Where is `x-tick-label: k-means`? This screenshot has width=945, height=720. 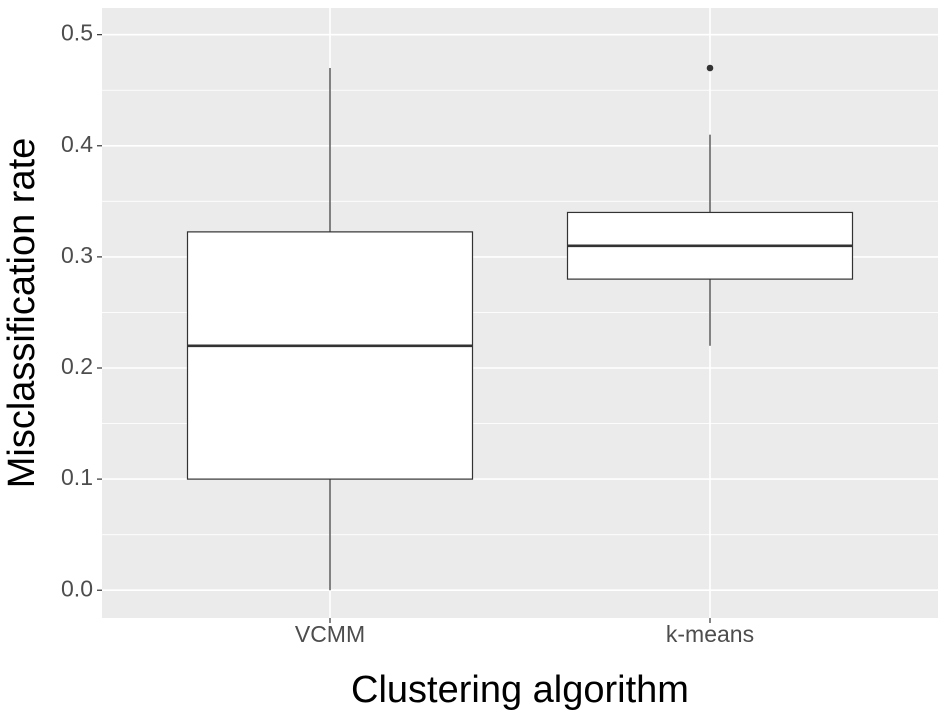
x-tick-label: k-means is located at coordinates (710, 634).